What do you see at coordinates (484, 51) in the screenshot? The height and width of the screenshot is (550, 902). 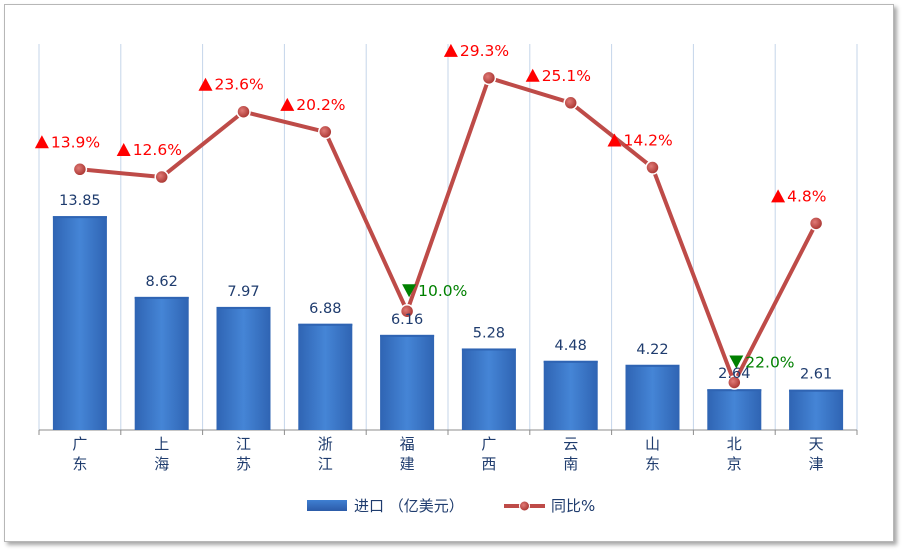 I see `yoy-value-label: 29.3%` at bounding box center [484, 51].